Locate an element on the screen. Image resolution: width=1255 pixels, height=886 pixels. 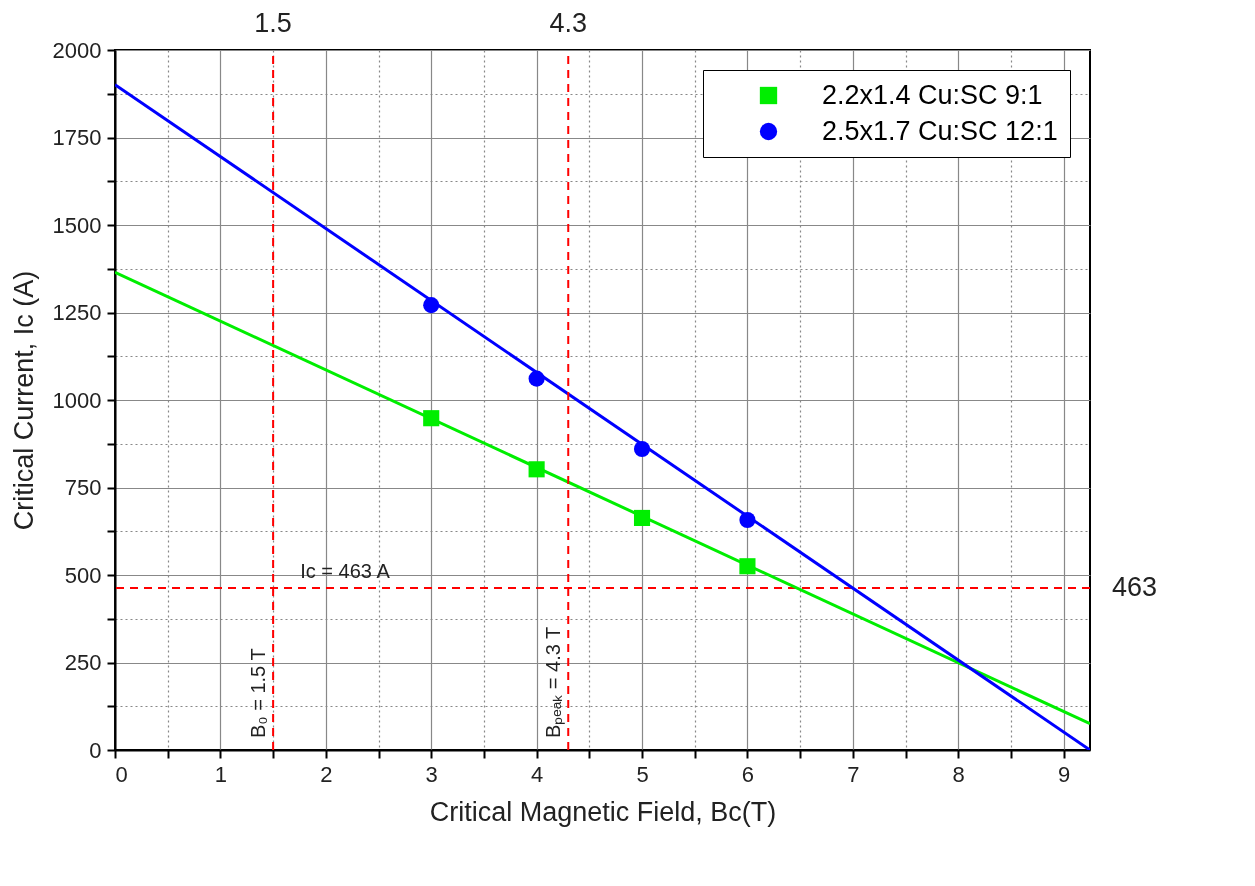
x-tick-label: 2 is located at coordinates (326, 774).